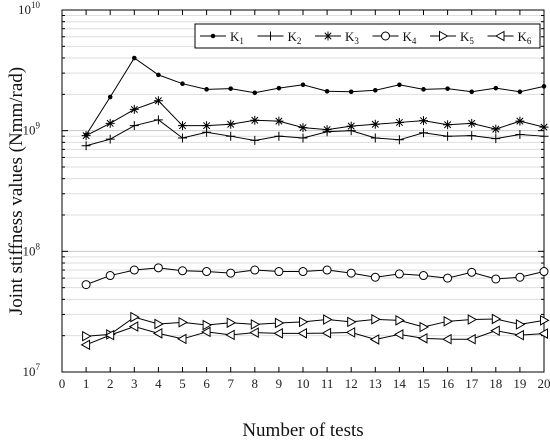 This screenshot has height=441, width=550. What do you see at coordinates (110, 383) in the screenshot?
I see `x-tick-label: 2` at bounding box center [110, 383].